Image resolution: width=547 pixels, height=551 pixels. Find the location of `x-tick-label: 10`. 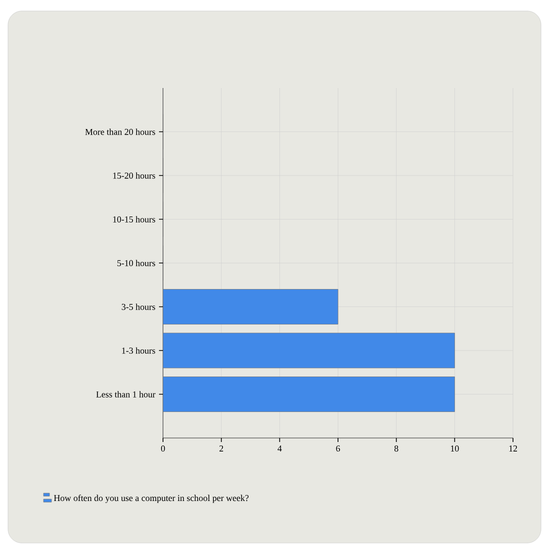

x-tick-label: 10 is located at coordinates (454, 449).